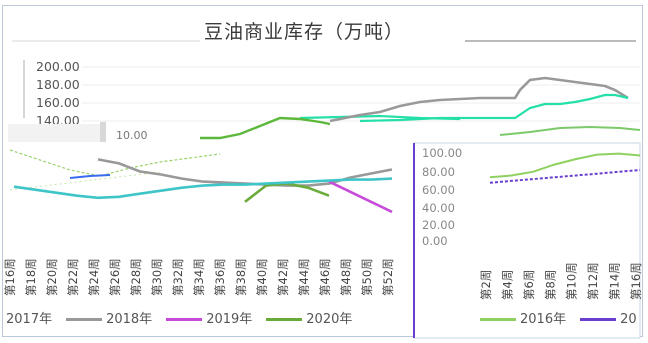 This screenshot has width=648, height=343. Describe the element at coordinates (262, 277) in the screenshot. I see `x-tick-label: 第40周` at that location.